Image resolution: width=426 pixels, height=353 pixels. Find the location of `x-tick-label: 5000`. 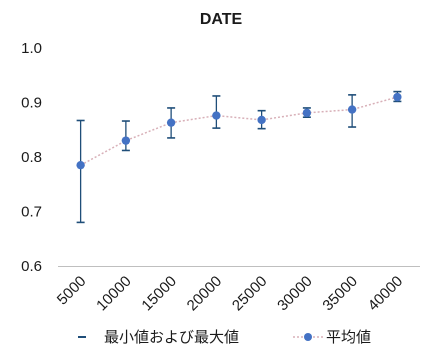

x-tick-label: 5000 is located at coordinates (72, 291).